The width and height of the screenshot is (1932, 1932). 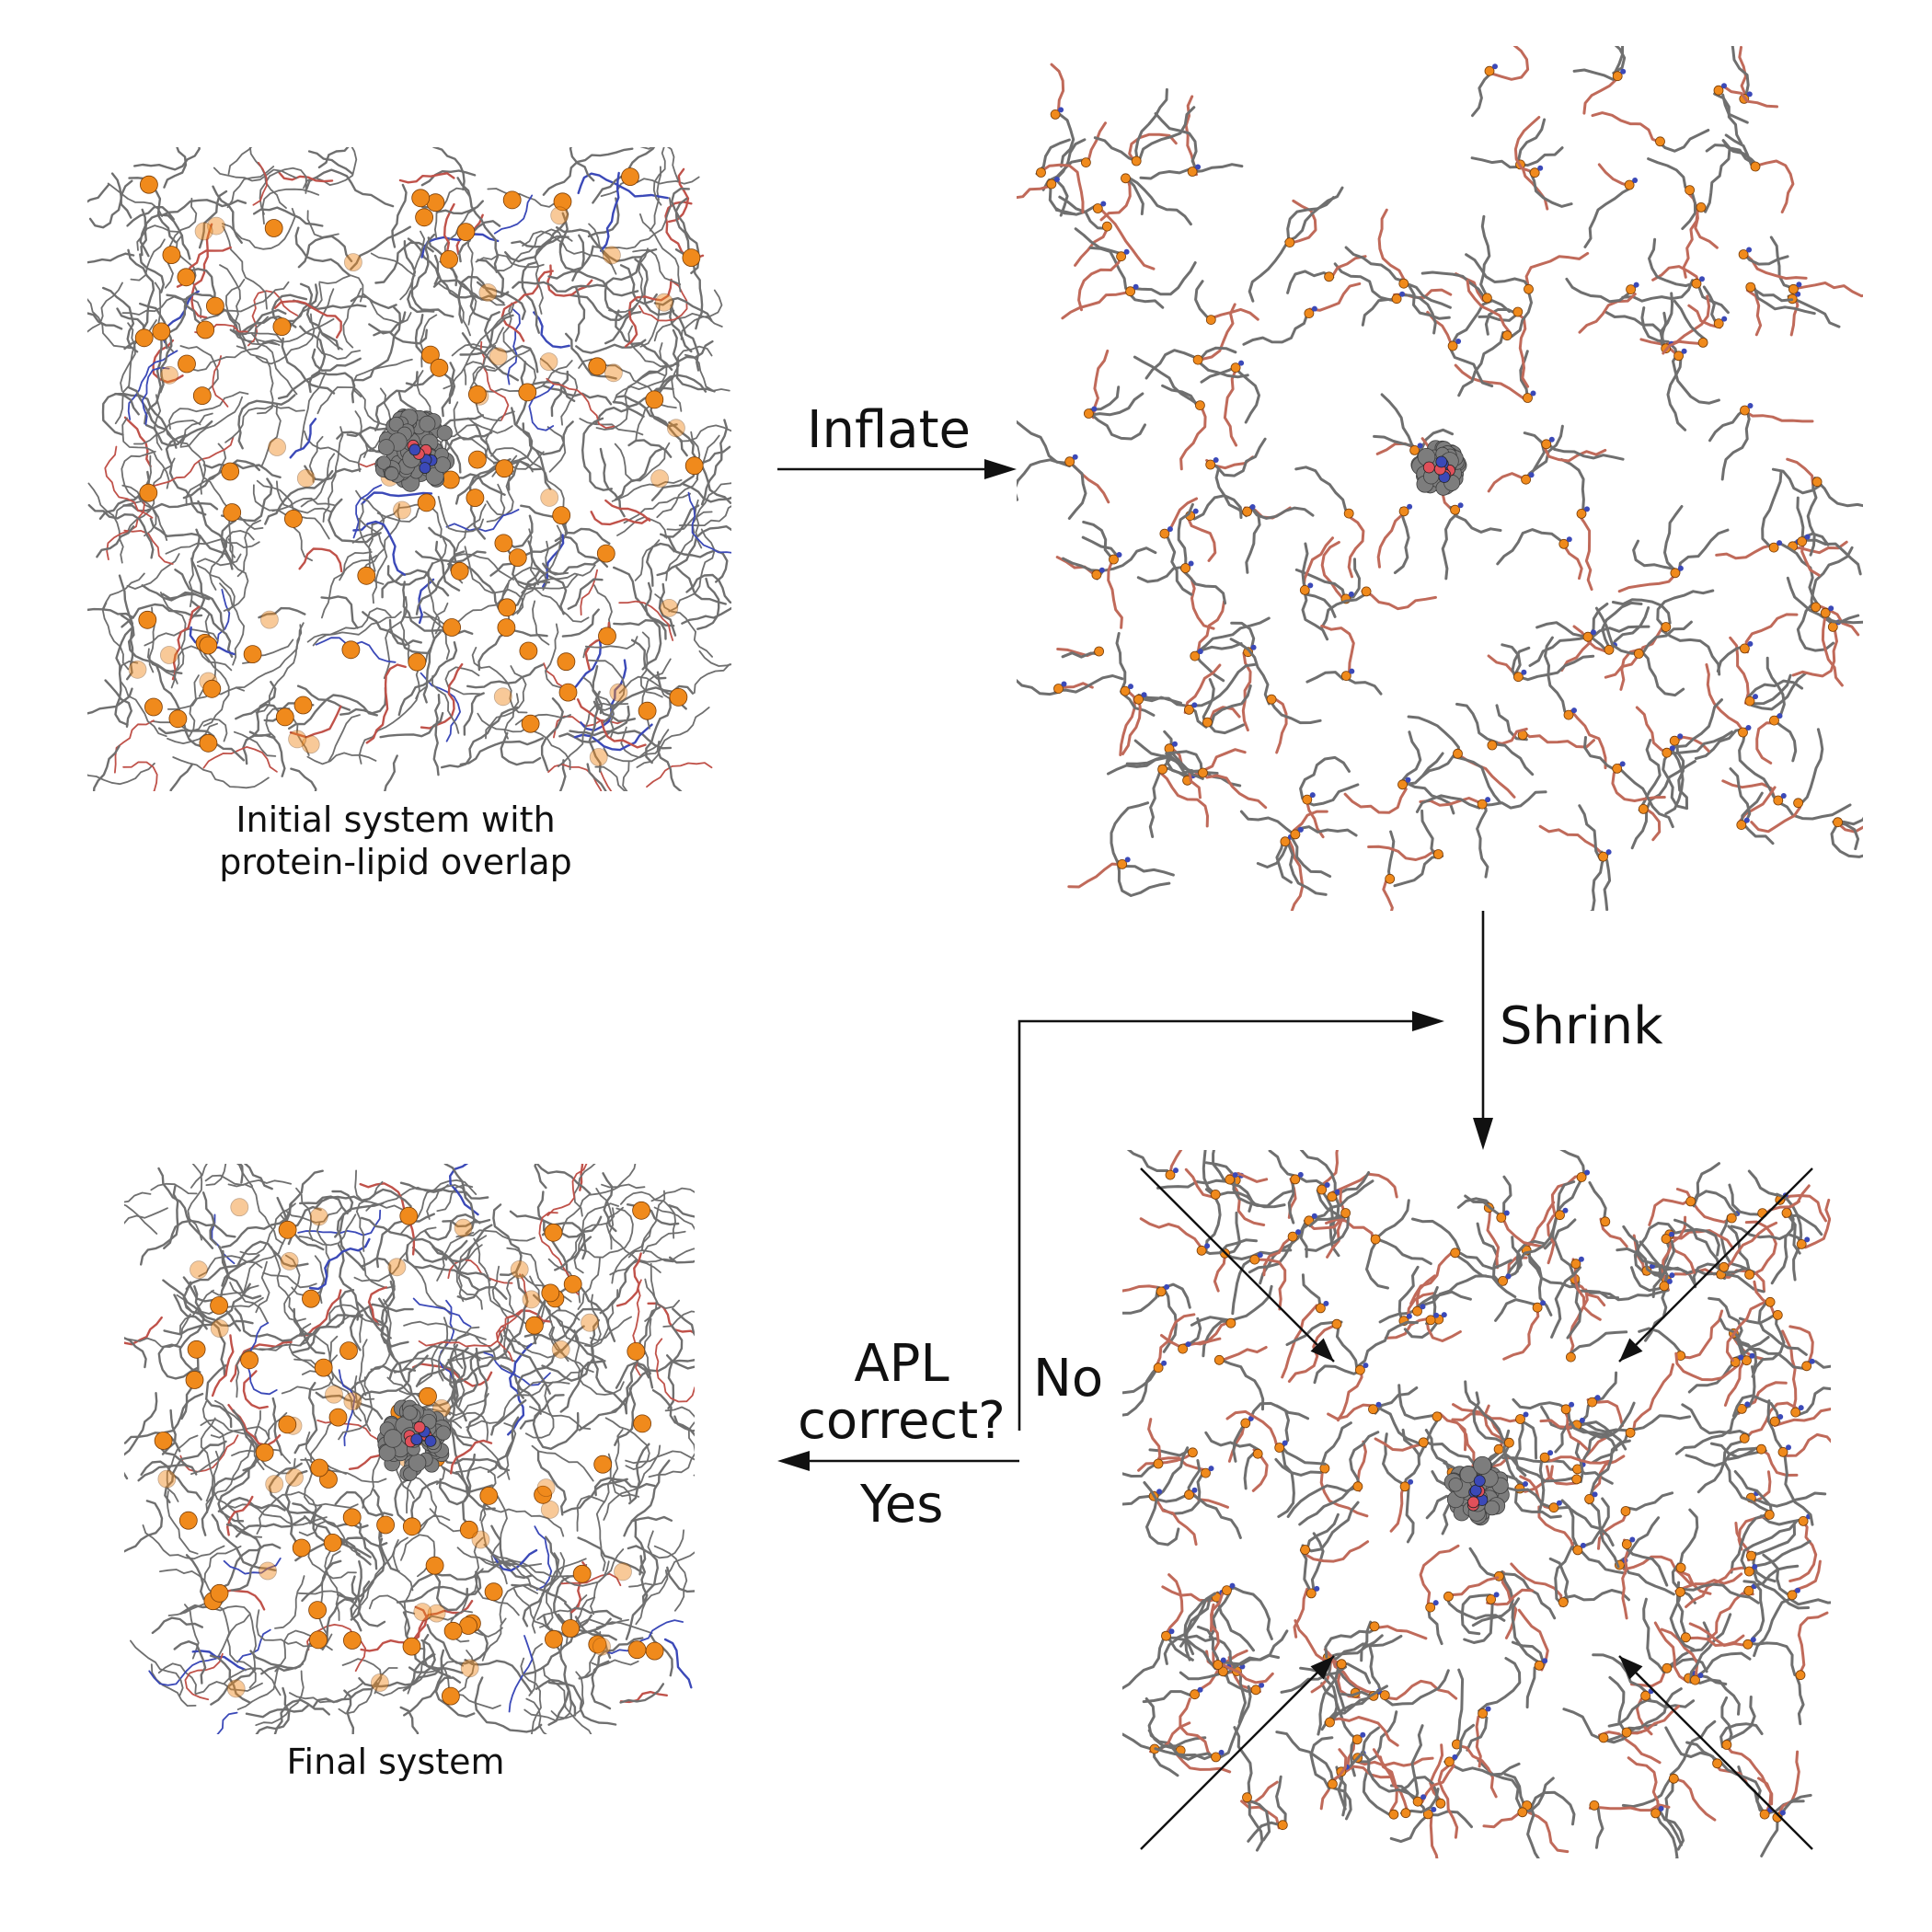 I want to click on inflate-label: Inflate, so click(x=889, y=430).